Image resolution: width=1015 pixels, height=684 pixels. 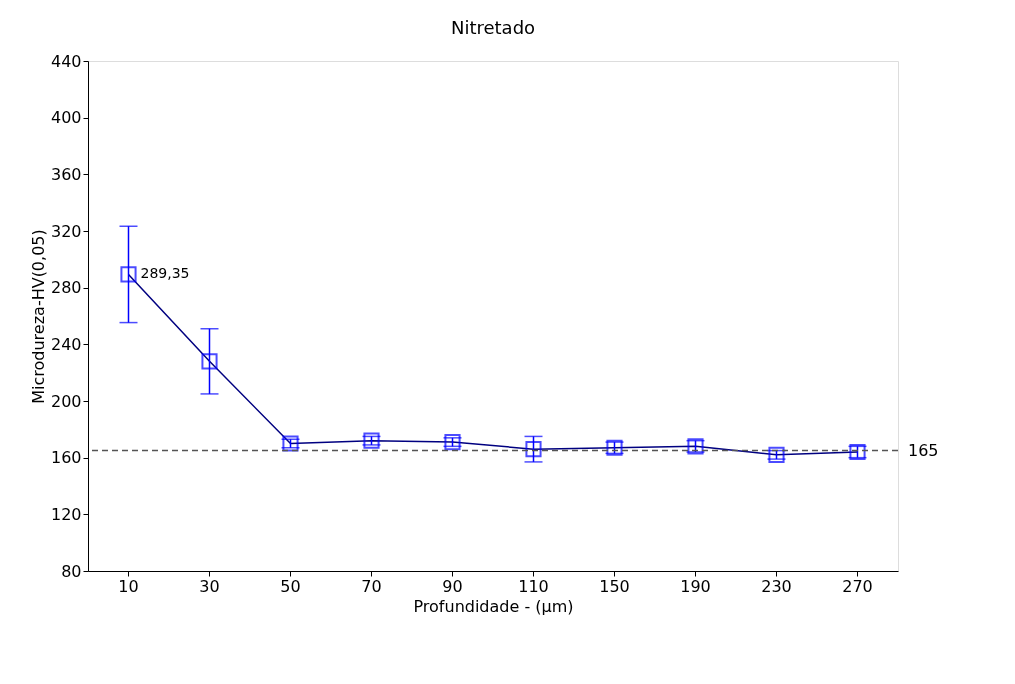 I want to click on y-tick-label: 280, so click(x=66, y=288).